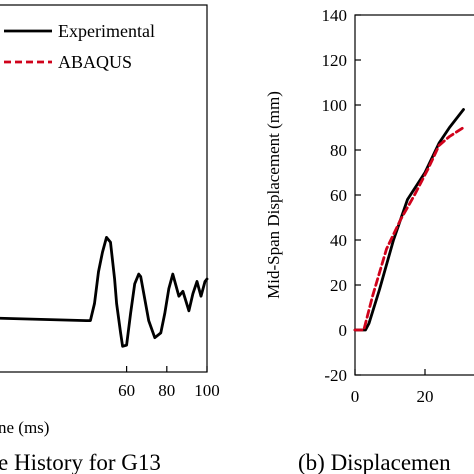 The height and width of the screenshot is (474, 474). I want to click on panel-b-y-tick-label: 40, so click(338, 240).